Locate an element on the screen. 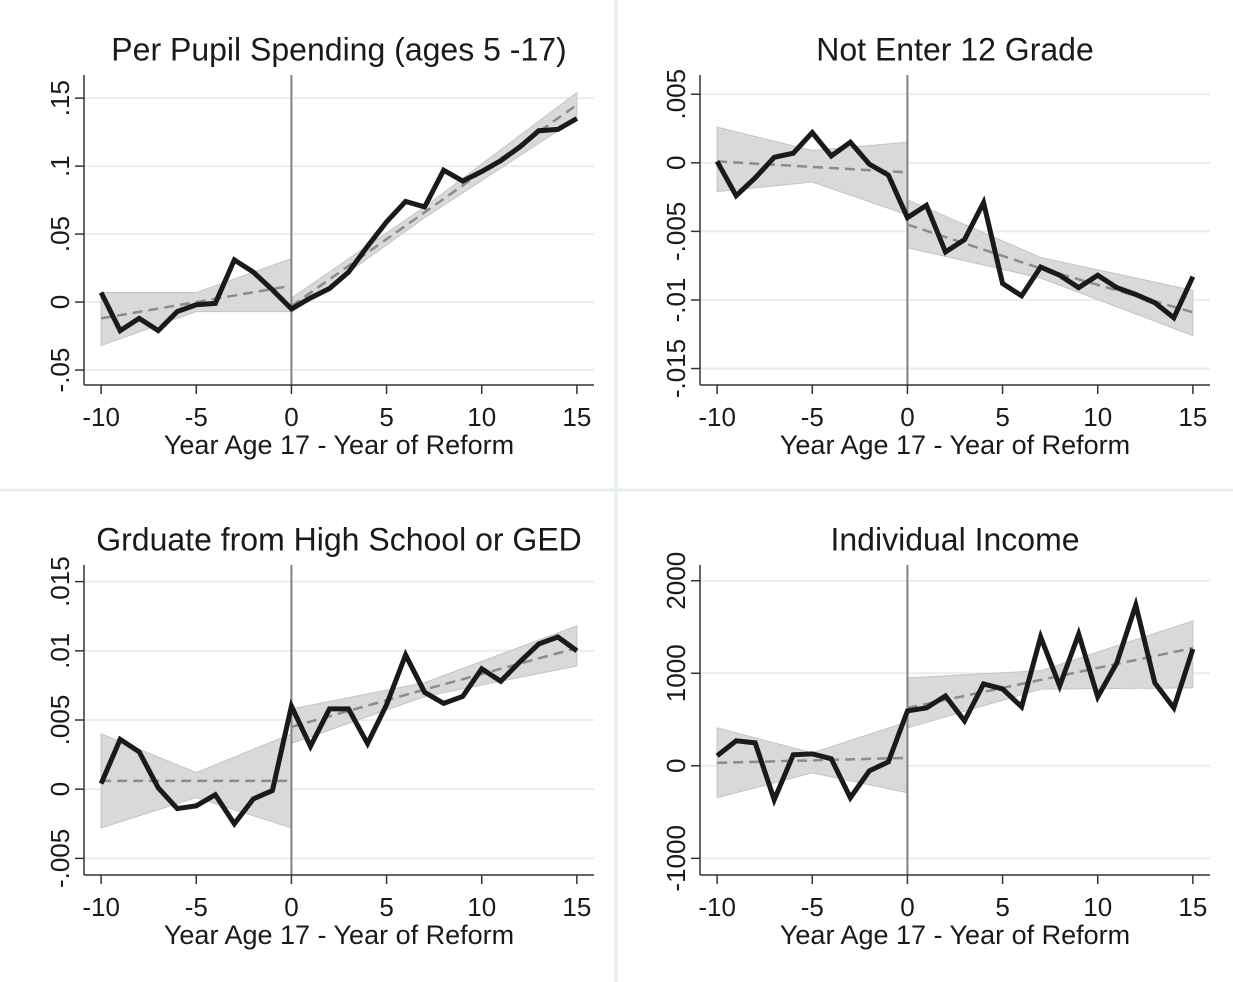 The height and width of the screenshot is (982, 1233). y-tick-label: 2000 is located at coordinates (676, 581).